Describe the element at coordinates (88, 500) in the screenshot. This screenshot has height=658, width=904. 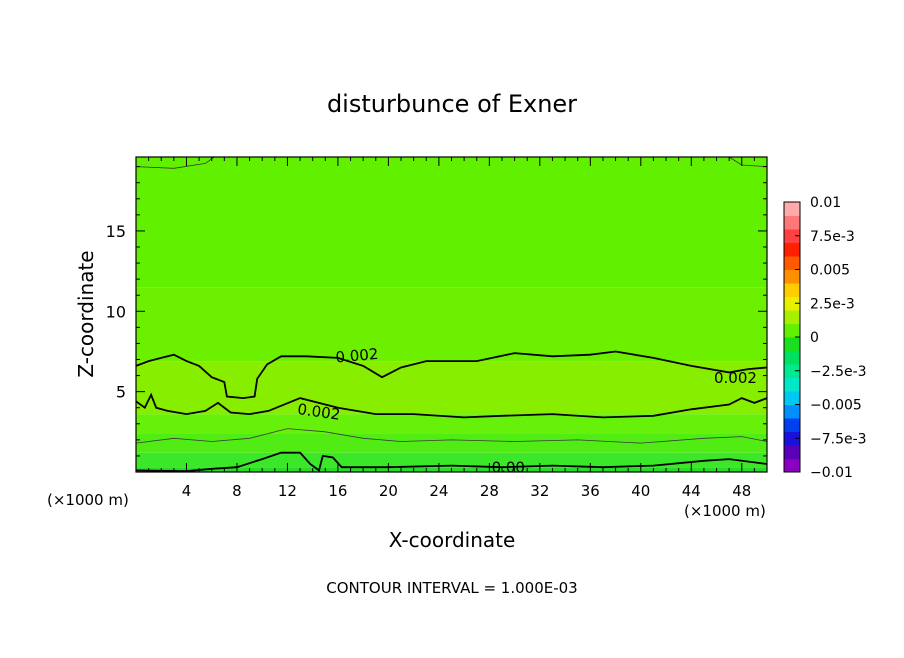
I see `x-unit-left: (×1000 m)` at that location.